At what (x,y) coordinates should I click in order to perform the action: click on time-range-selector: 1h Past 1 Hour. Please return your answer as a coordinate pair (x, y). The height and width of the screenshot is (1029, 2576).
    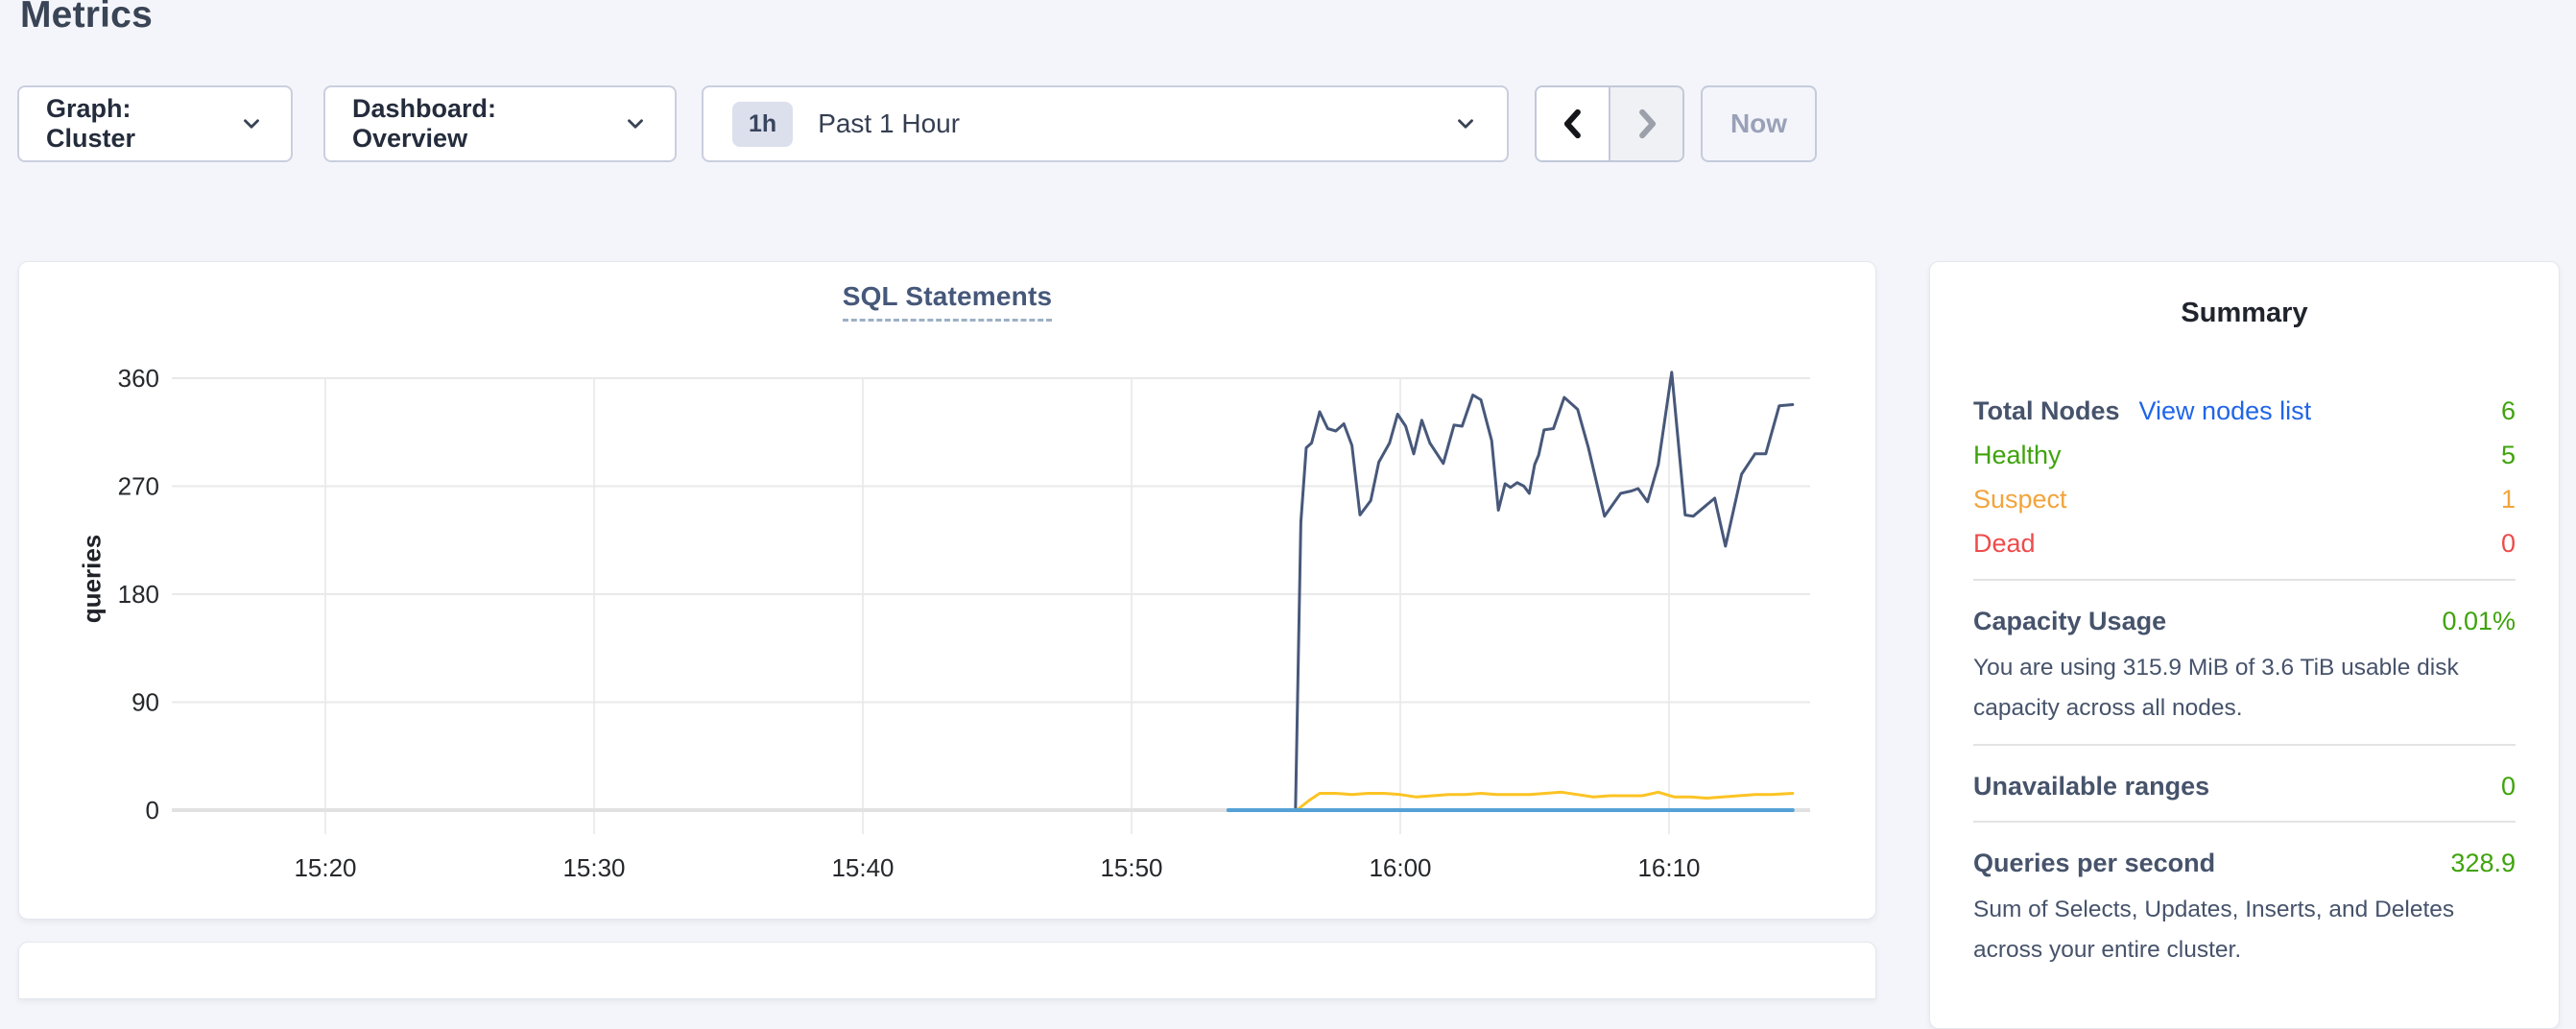
    Looking at the image, I should click on (1105, 123).